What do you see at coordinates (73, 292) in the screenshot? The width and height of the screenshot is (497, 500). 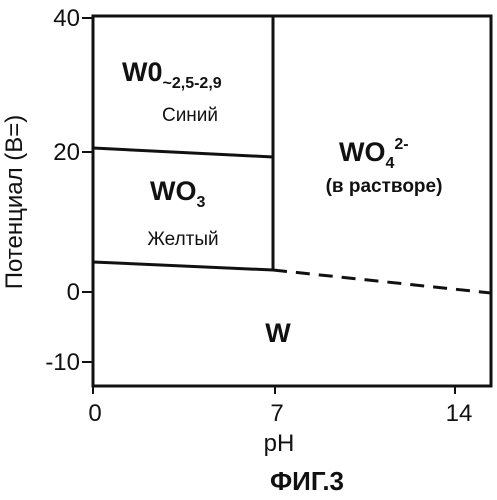 I see `y-tick-label-0: 0` at bounding box center [73, 292].